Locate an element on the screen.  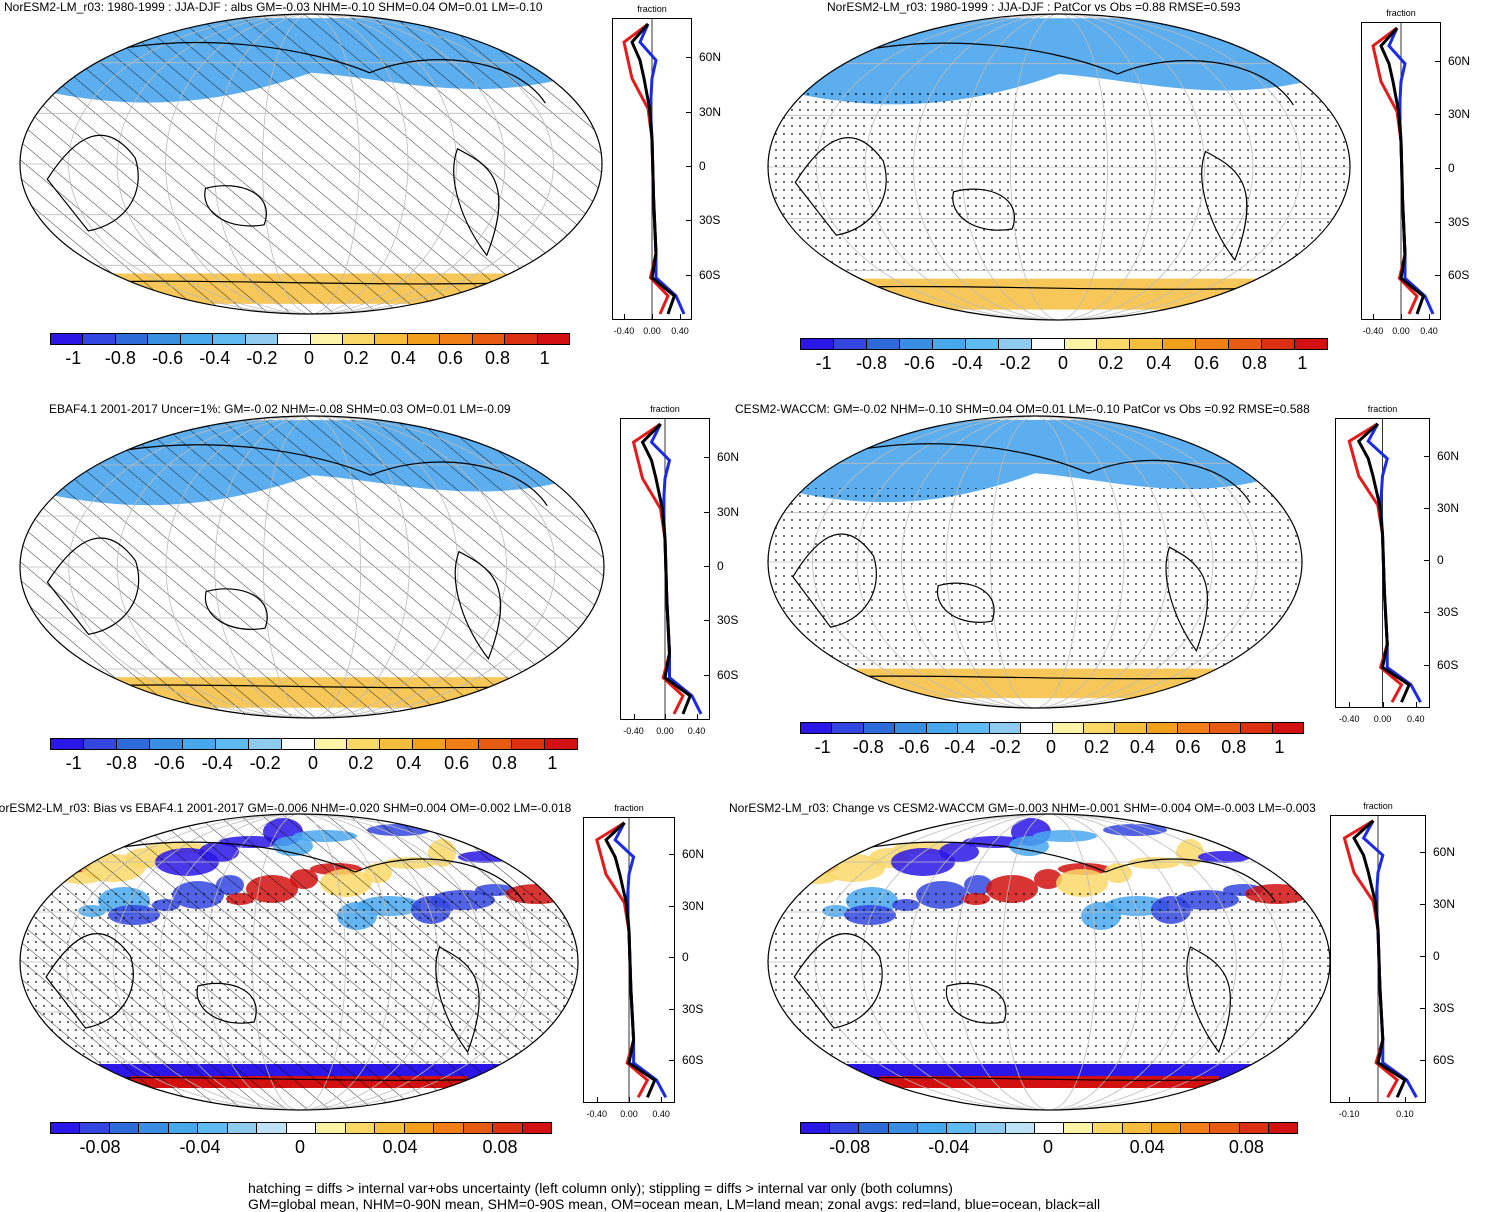
sea-ice-region is located at coordinates (1035, 683).